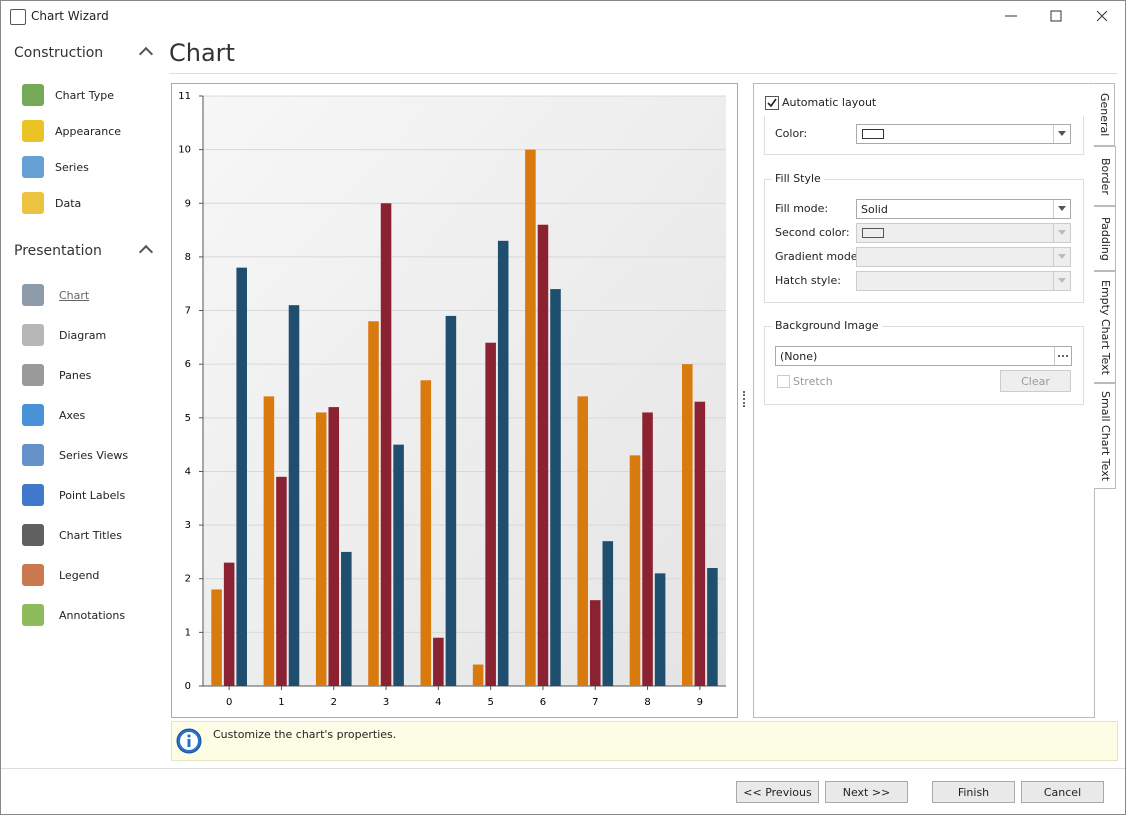  What do you see at coordinates (595, 702) in the screenshot?
I see `x-tick-label: 7` at bounding box center [595, 702].